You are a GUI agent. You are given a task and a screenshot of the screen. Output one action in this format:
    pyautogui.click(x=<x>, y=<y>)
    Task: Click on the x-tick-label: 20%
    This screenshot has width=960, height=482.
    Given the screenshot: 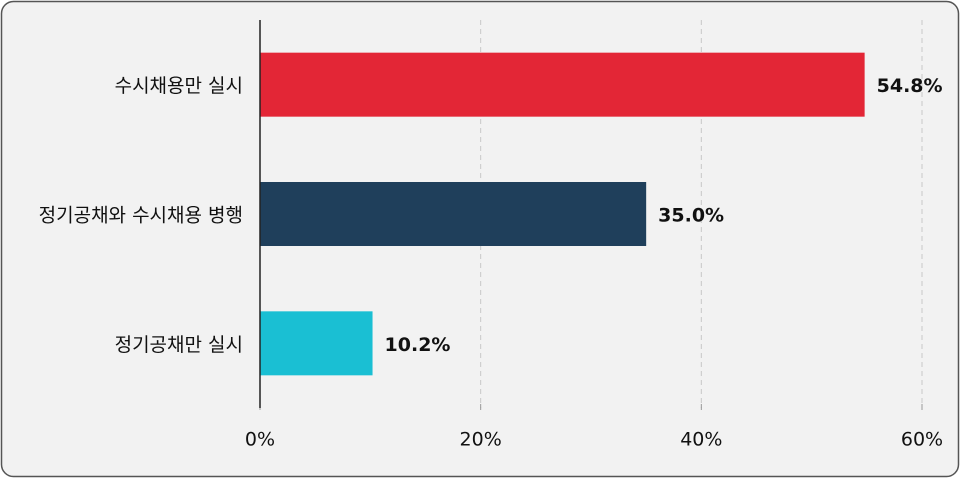 What is the action you would take?
    pyautogui.click(x=481, y=440)
    